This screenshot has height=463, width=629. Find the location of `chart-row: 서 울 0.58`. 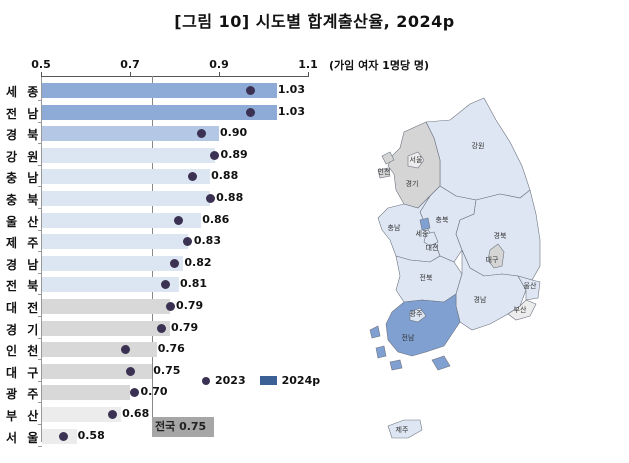

chart-row: 서 울 0.58 is located at coordinates (165, 437).